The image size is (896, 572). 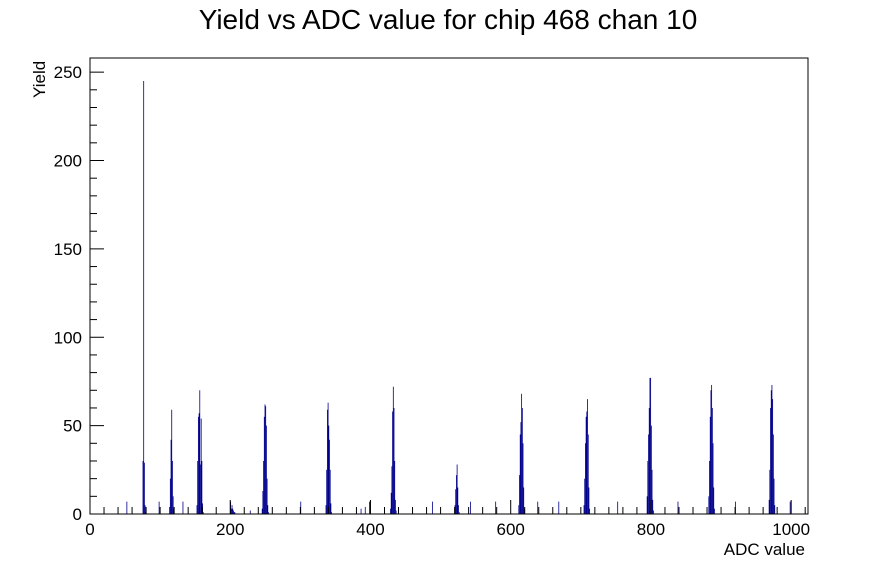 I want to click on x-tick-label: 200, so click(x=230, y=529).